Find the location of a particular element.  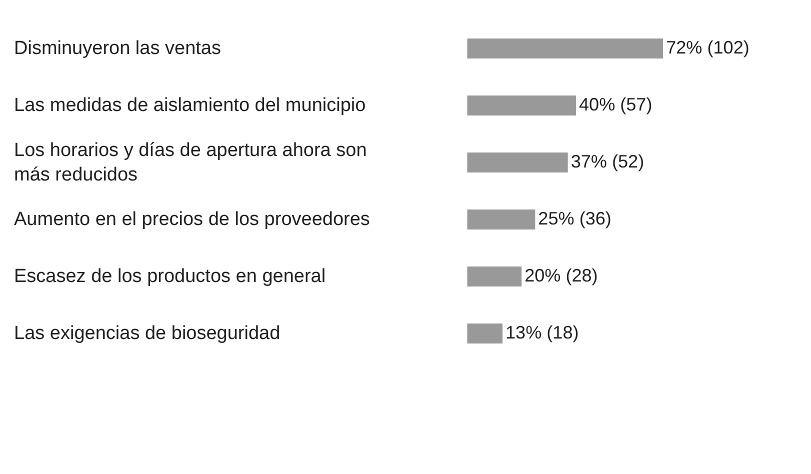

y-tick-label: Las exigencias de bioseguridad is located at coordinates (147, 333).